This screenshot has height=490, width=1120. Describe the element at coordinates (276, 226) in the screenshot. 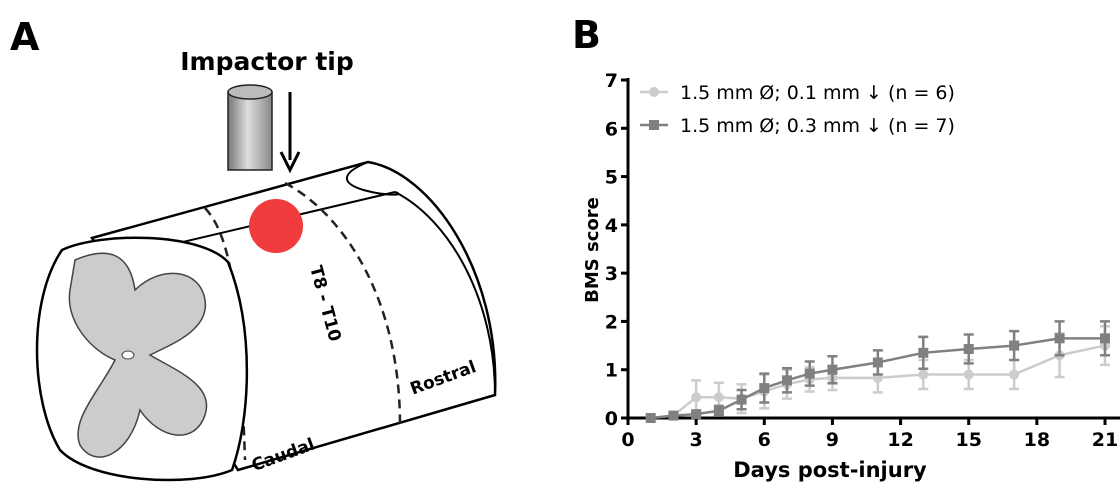

I see `impact-site` at that location.